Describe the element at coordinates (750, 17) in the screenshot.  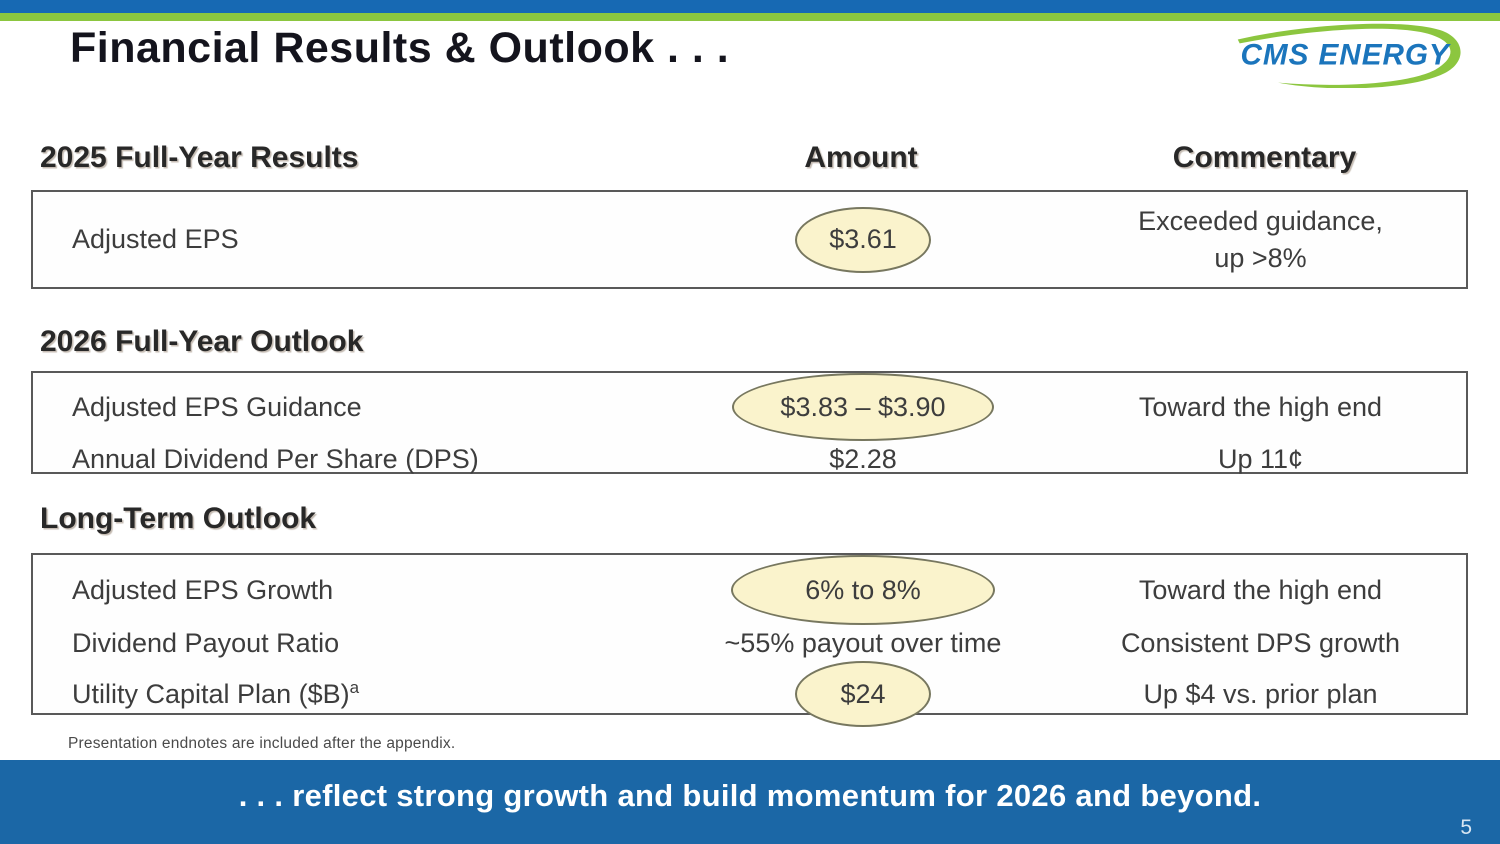
I see `top-bar-green` at that location.